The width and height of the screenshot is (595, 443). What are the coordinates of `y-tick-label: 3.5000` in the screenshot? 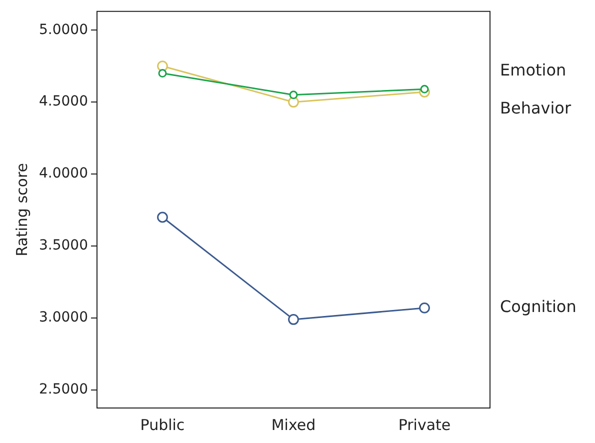 It's located at (63, 246).